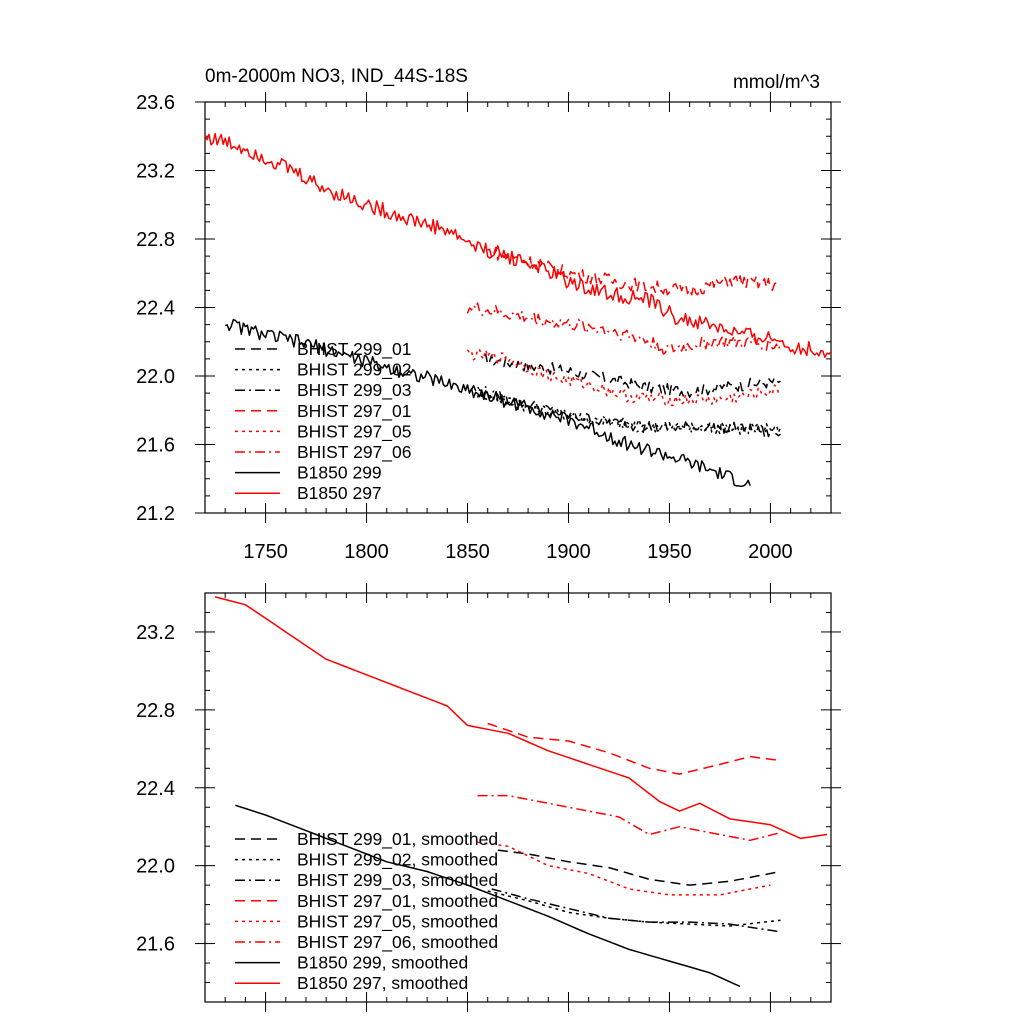 Image resolution: width=1024 pixels, height=1024 pixels. Describe the element at coordinates (634, 748) in the screenshot. I see `series-line-bhist-297-01-smoothed` at that location.